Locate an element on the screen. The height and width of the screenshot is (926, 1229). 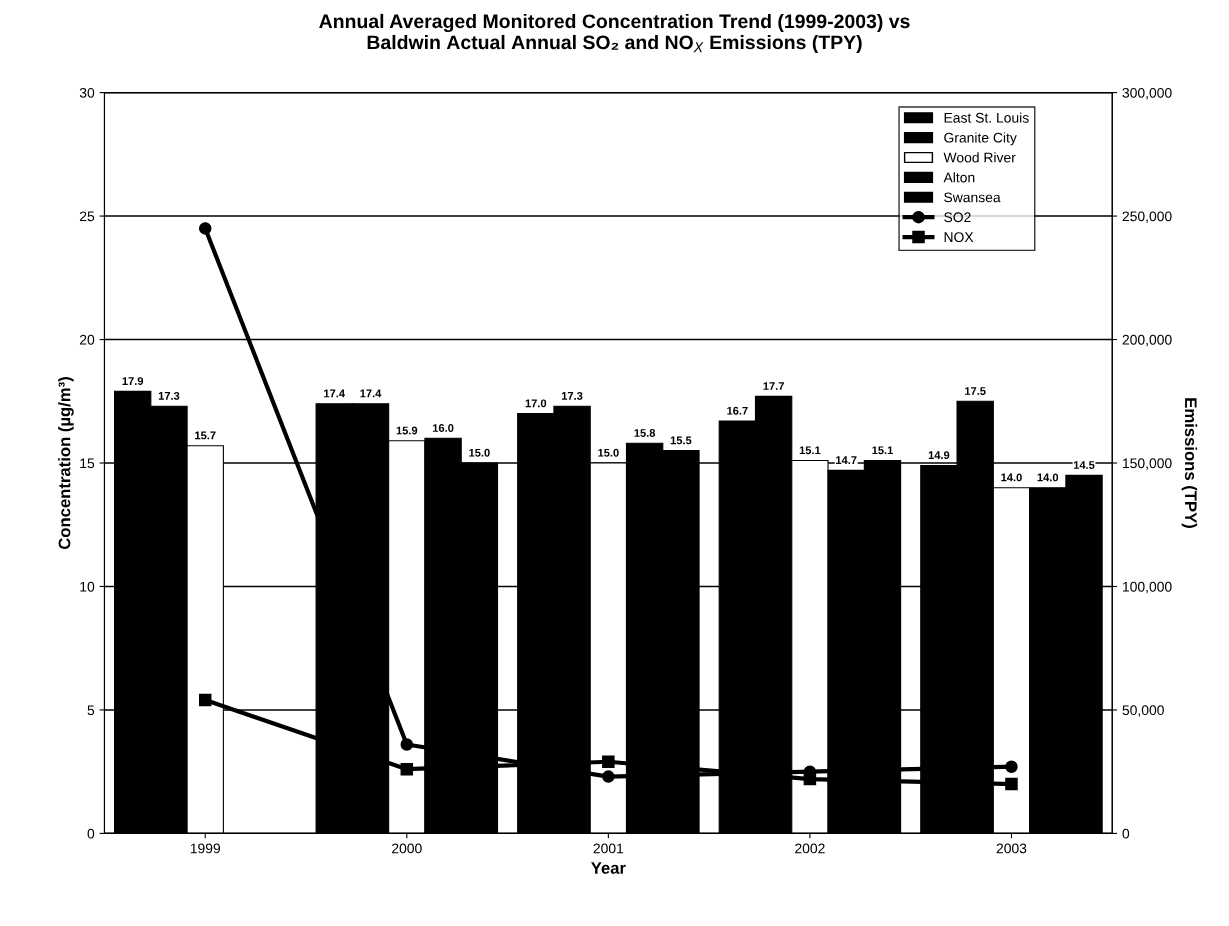
x-tick-label: 1999 is located at coordinates (205, 848).